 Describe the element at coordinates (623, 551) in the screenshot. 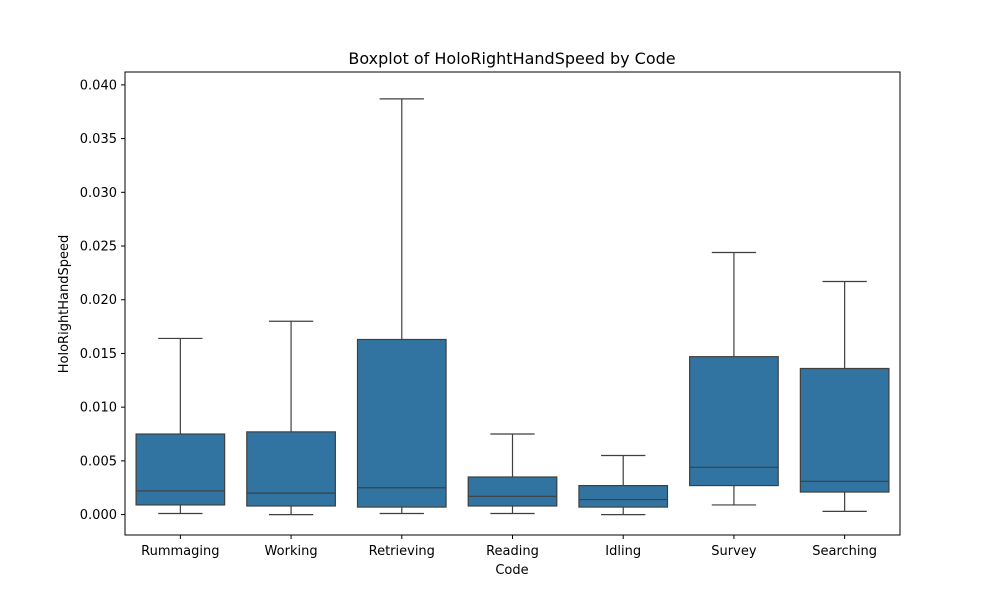

I see `x-tick-label: Idling` at that location.